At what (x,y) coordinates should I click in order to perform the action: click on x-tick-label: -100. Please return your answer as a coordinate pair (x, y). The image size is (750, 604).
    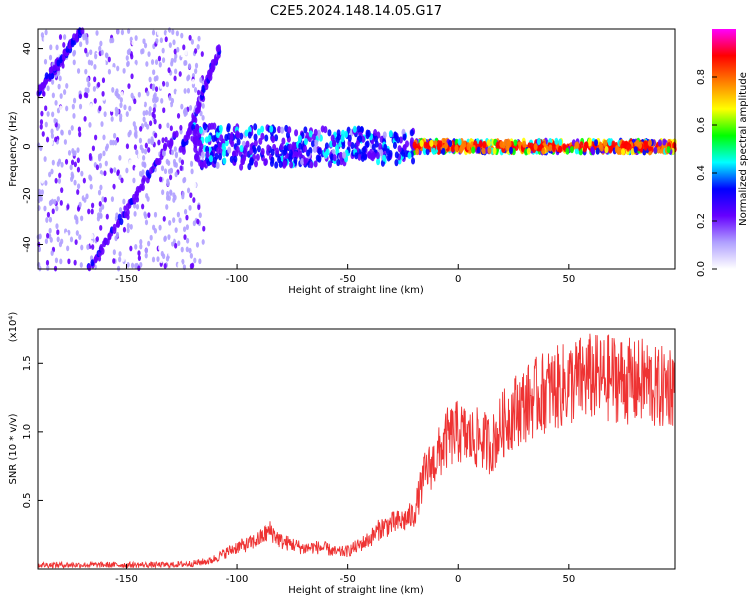
    Looking at the image, I should click on (237, 579).